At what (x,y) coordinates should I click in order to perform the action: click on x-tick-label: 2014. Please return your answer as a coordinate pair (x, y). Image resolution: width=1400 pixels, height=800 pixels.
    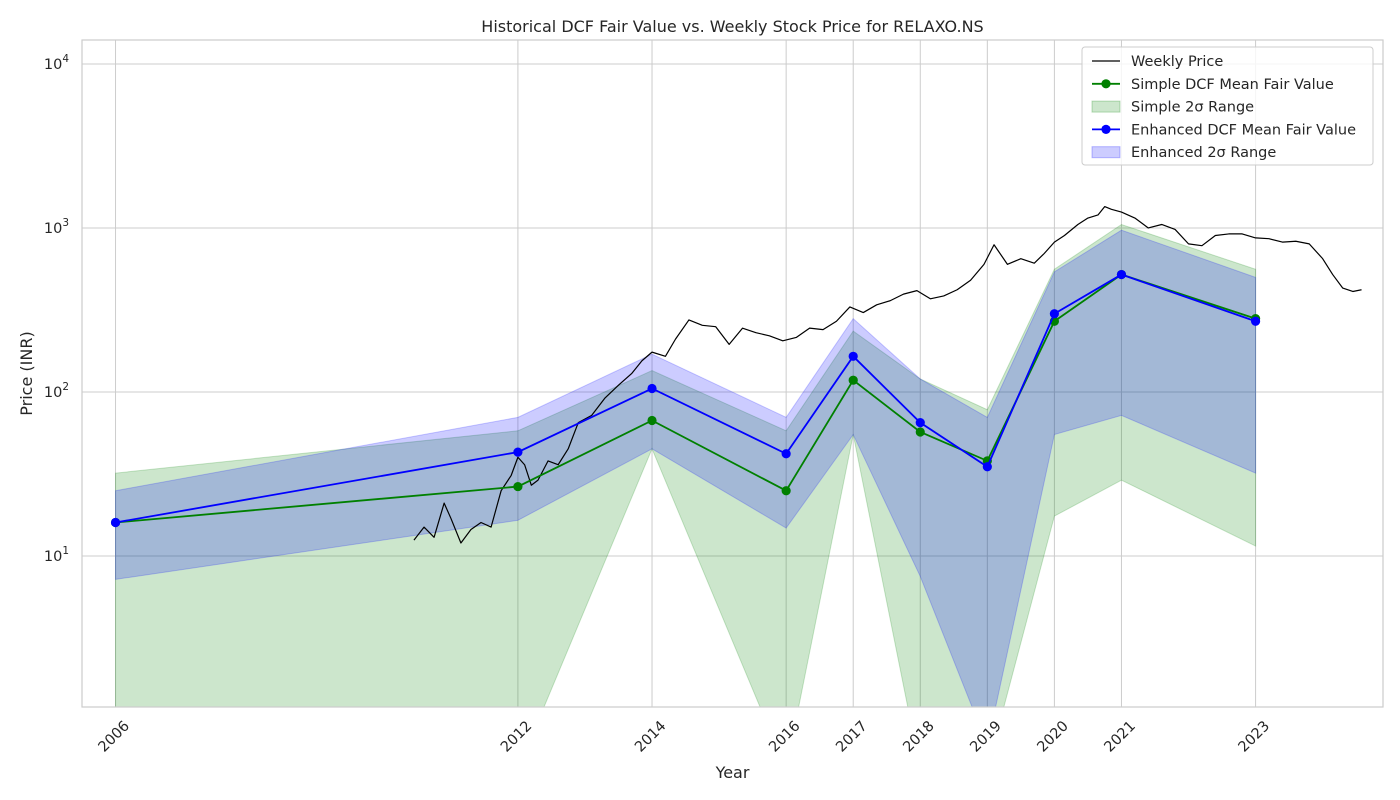
    Looking at the image, I should click on (650, 736).